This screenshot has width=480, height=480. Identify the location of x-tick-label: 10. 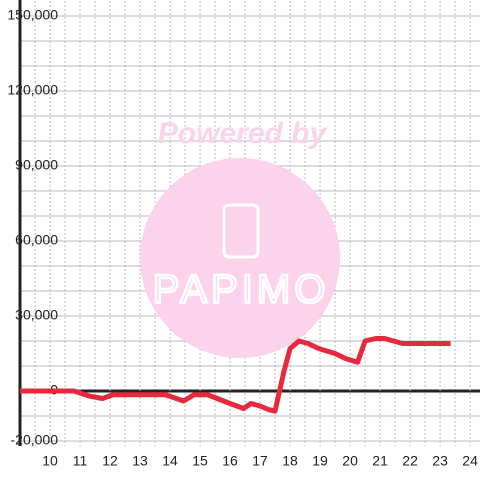
(50, 461).